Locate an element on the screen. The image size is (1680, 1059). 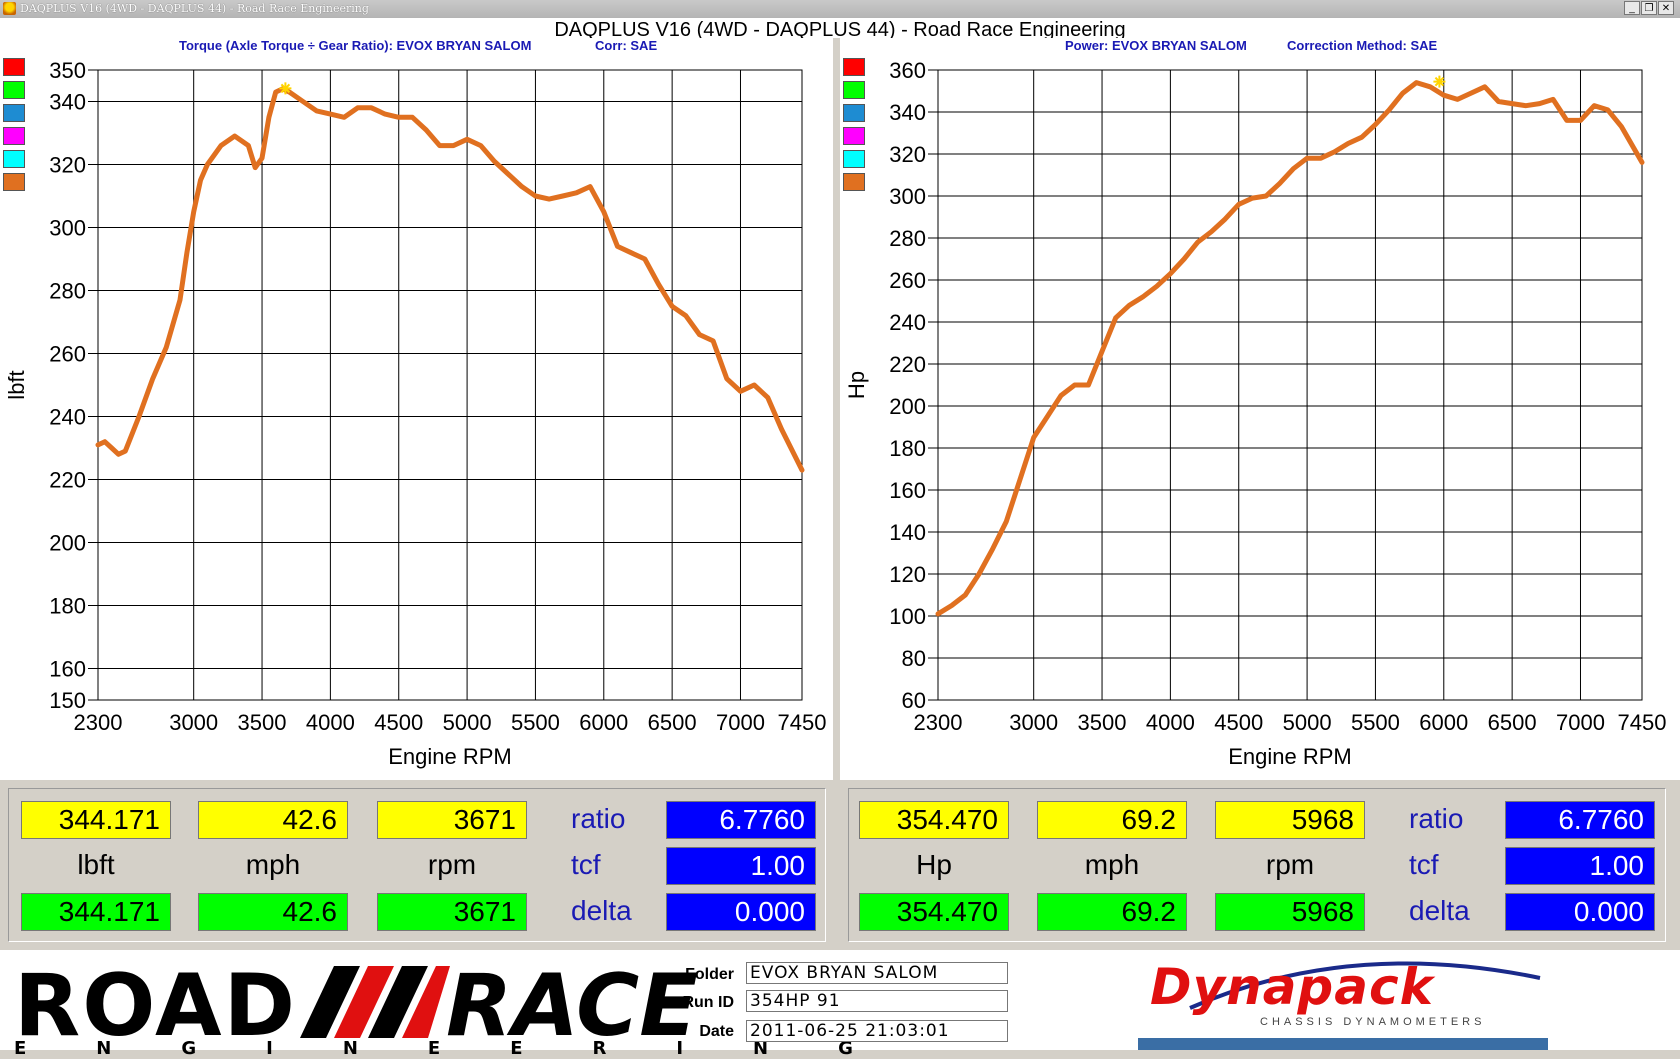
torque-correction: Corr: SAE is located at coordinates (626, 45).